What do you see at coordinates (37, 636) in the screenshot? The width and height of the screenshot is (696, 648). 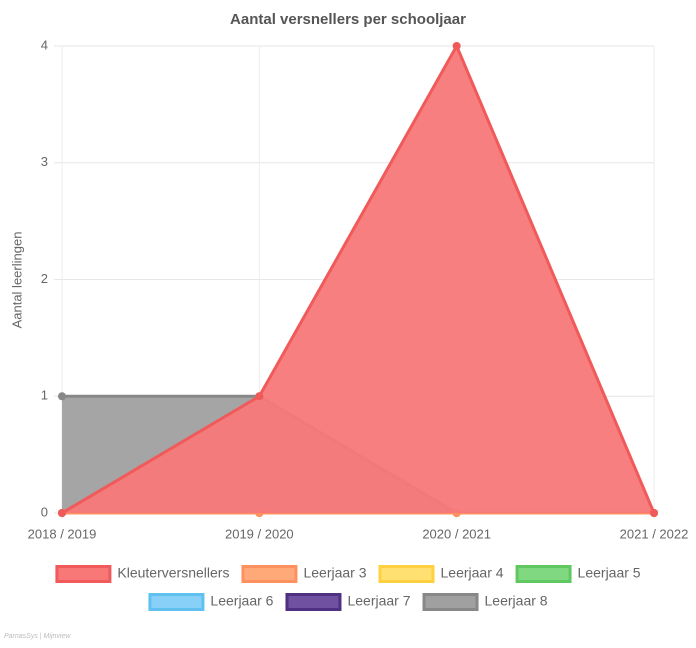 I see `footer: ParnasSys | Mijnview` at bounding box center [37, 636].